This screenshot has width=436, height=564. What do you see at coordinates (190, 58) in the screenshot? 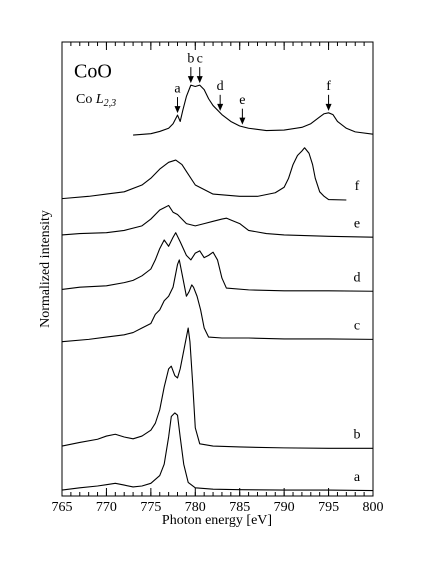
I see `annotation-label: b` at bounding box center [190, 58].